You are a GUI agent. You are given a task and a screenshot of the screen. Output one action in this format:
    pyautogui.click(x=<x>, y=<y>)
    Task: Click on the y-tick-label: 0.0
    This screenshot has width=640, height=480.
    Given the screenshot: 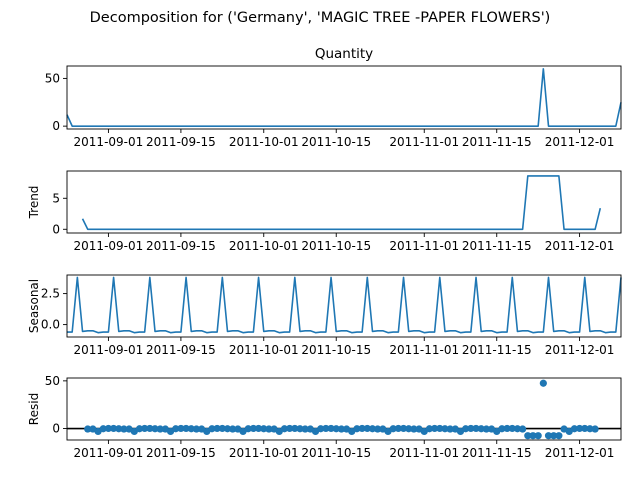 What is the action you would take?
    pyautogui.click(x=50, y=325)
    